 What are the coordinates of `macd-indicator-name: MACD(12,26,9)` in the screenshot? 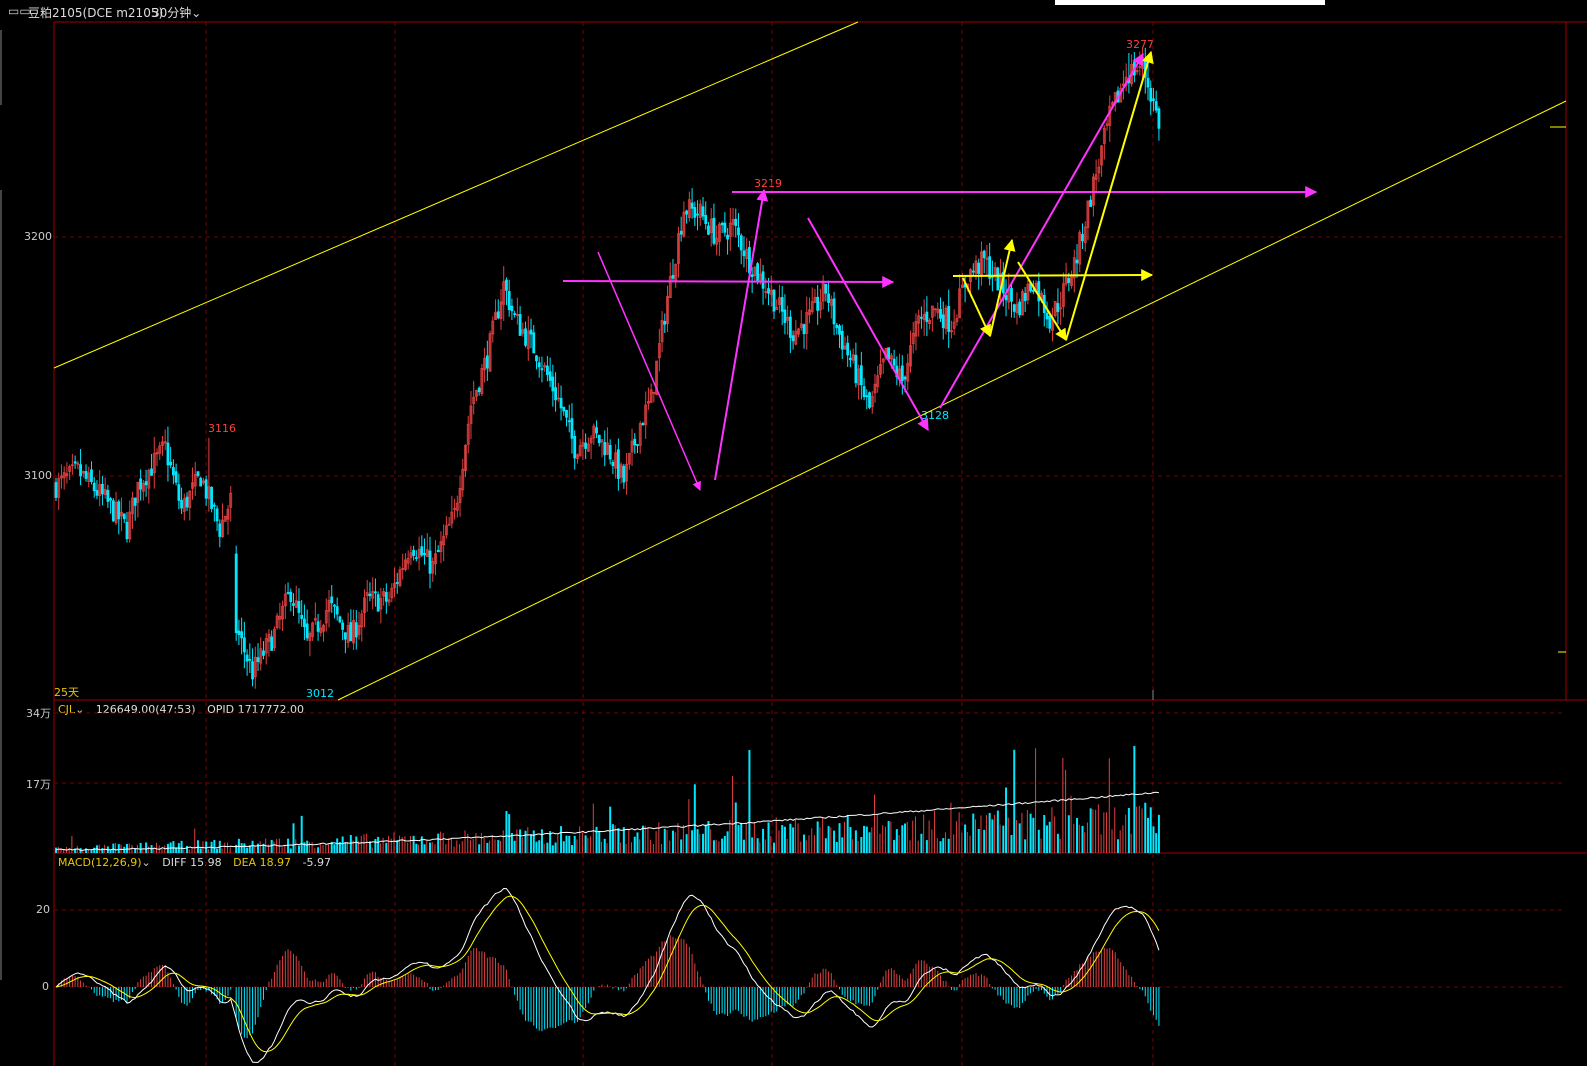 It's located at (100, 862).